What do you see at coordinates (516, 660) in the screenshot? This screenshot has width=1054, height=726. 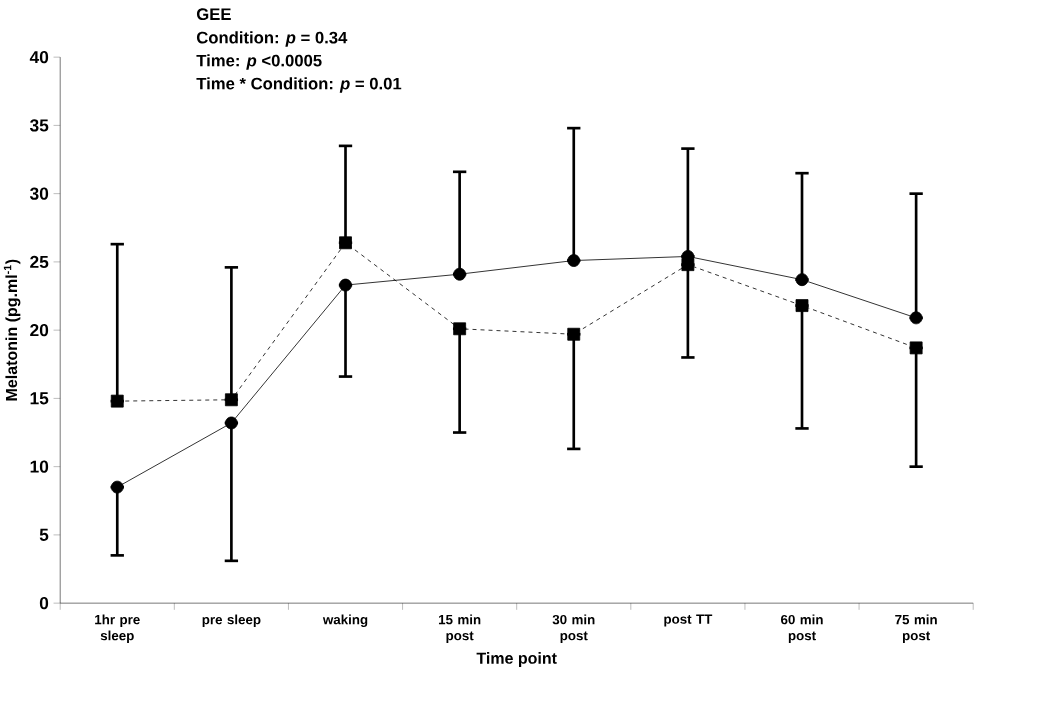 I see `x-axis-title: Time point` at bounding box center [516, 660].